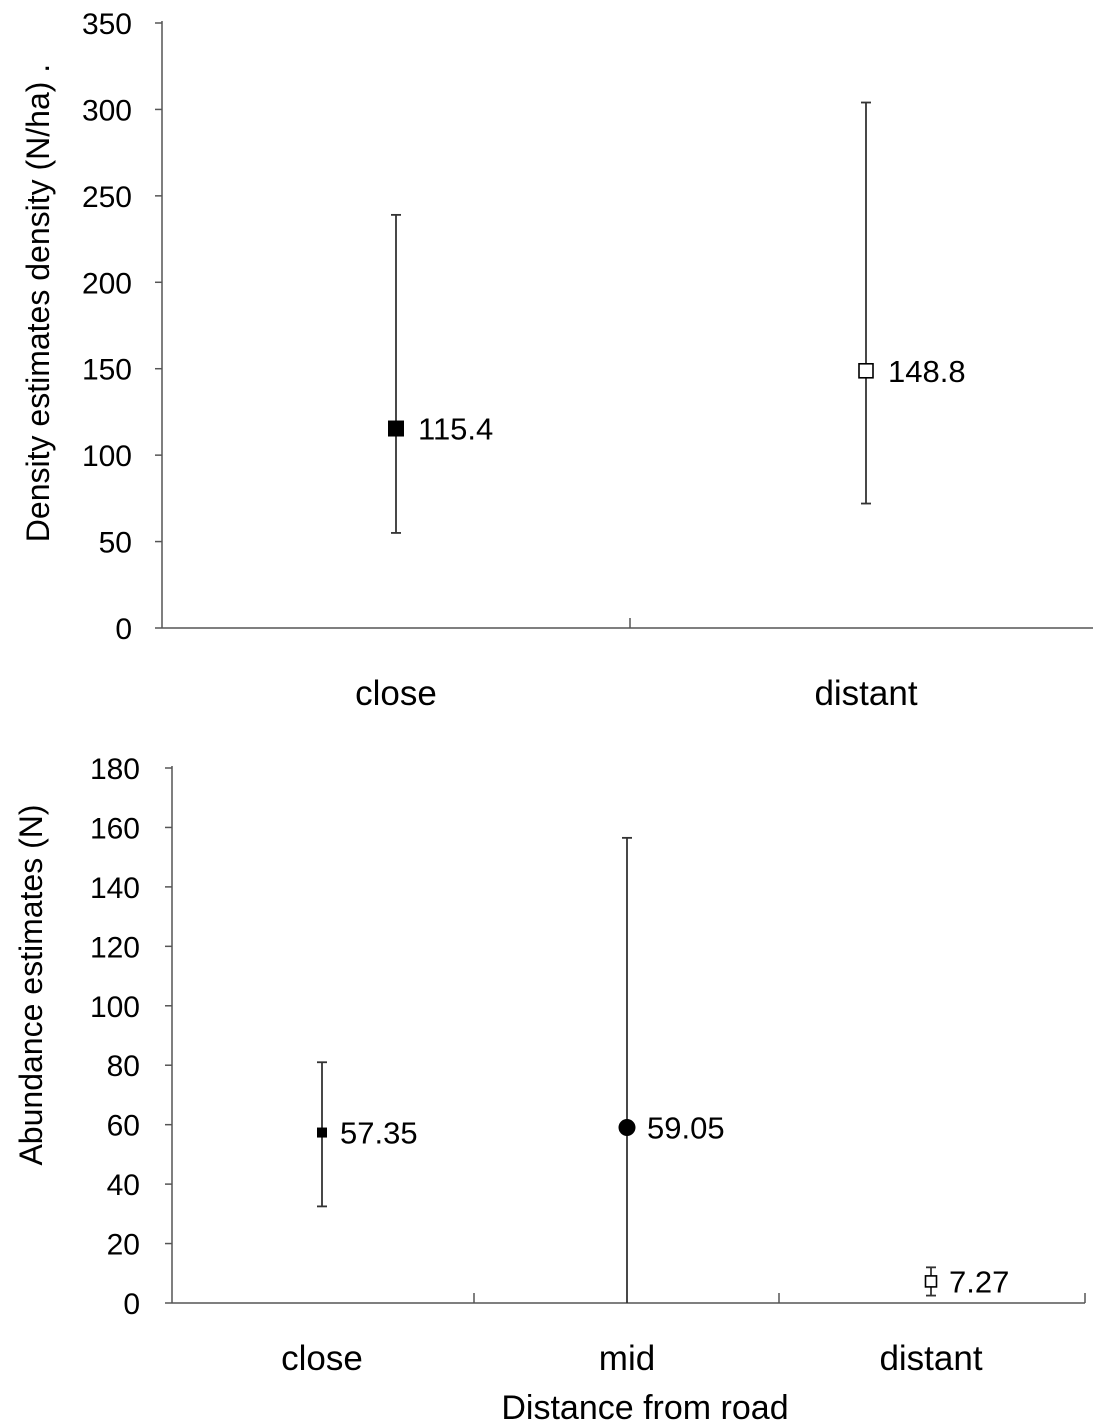 The height and width of the screenshot is (1426, 1093). What do you see at coordinates (115, 947) in the screenshot?
I see `y-tick-label: 120` at bounding box center [115, 947].